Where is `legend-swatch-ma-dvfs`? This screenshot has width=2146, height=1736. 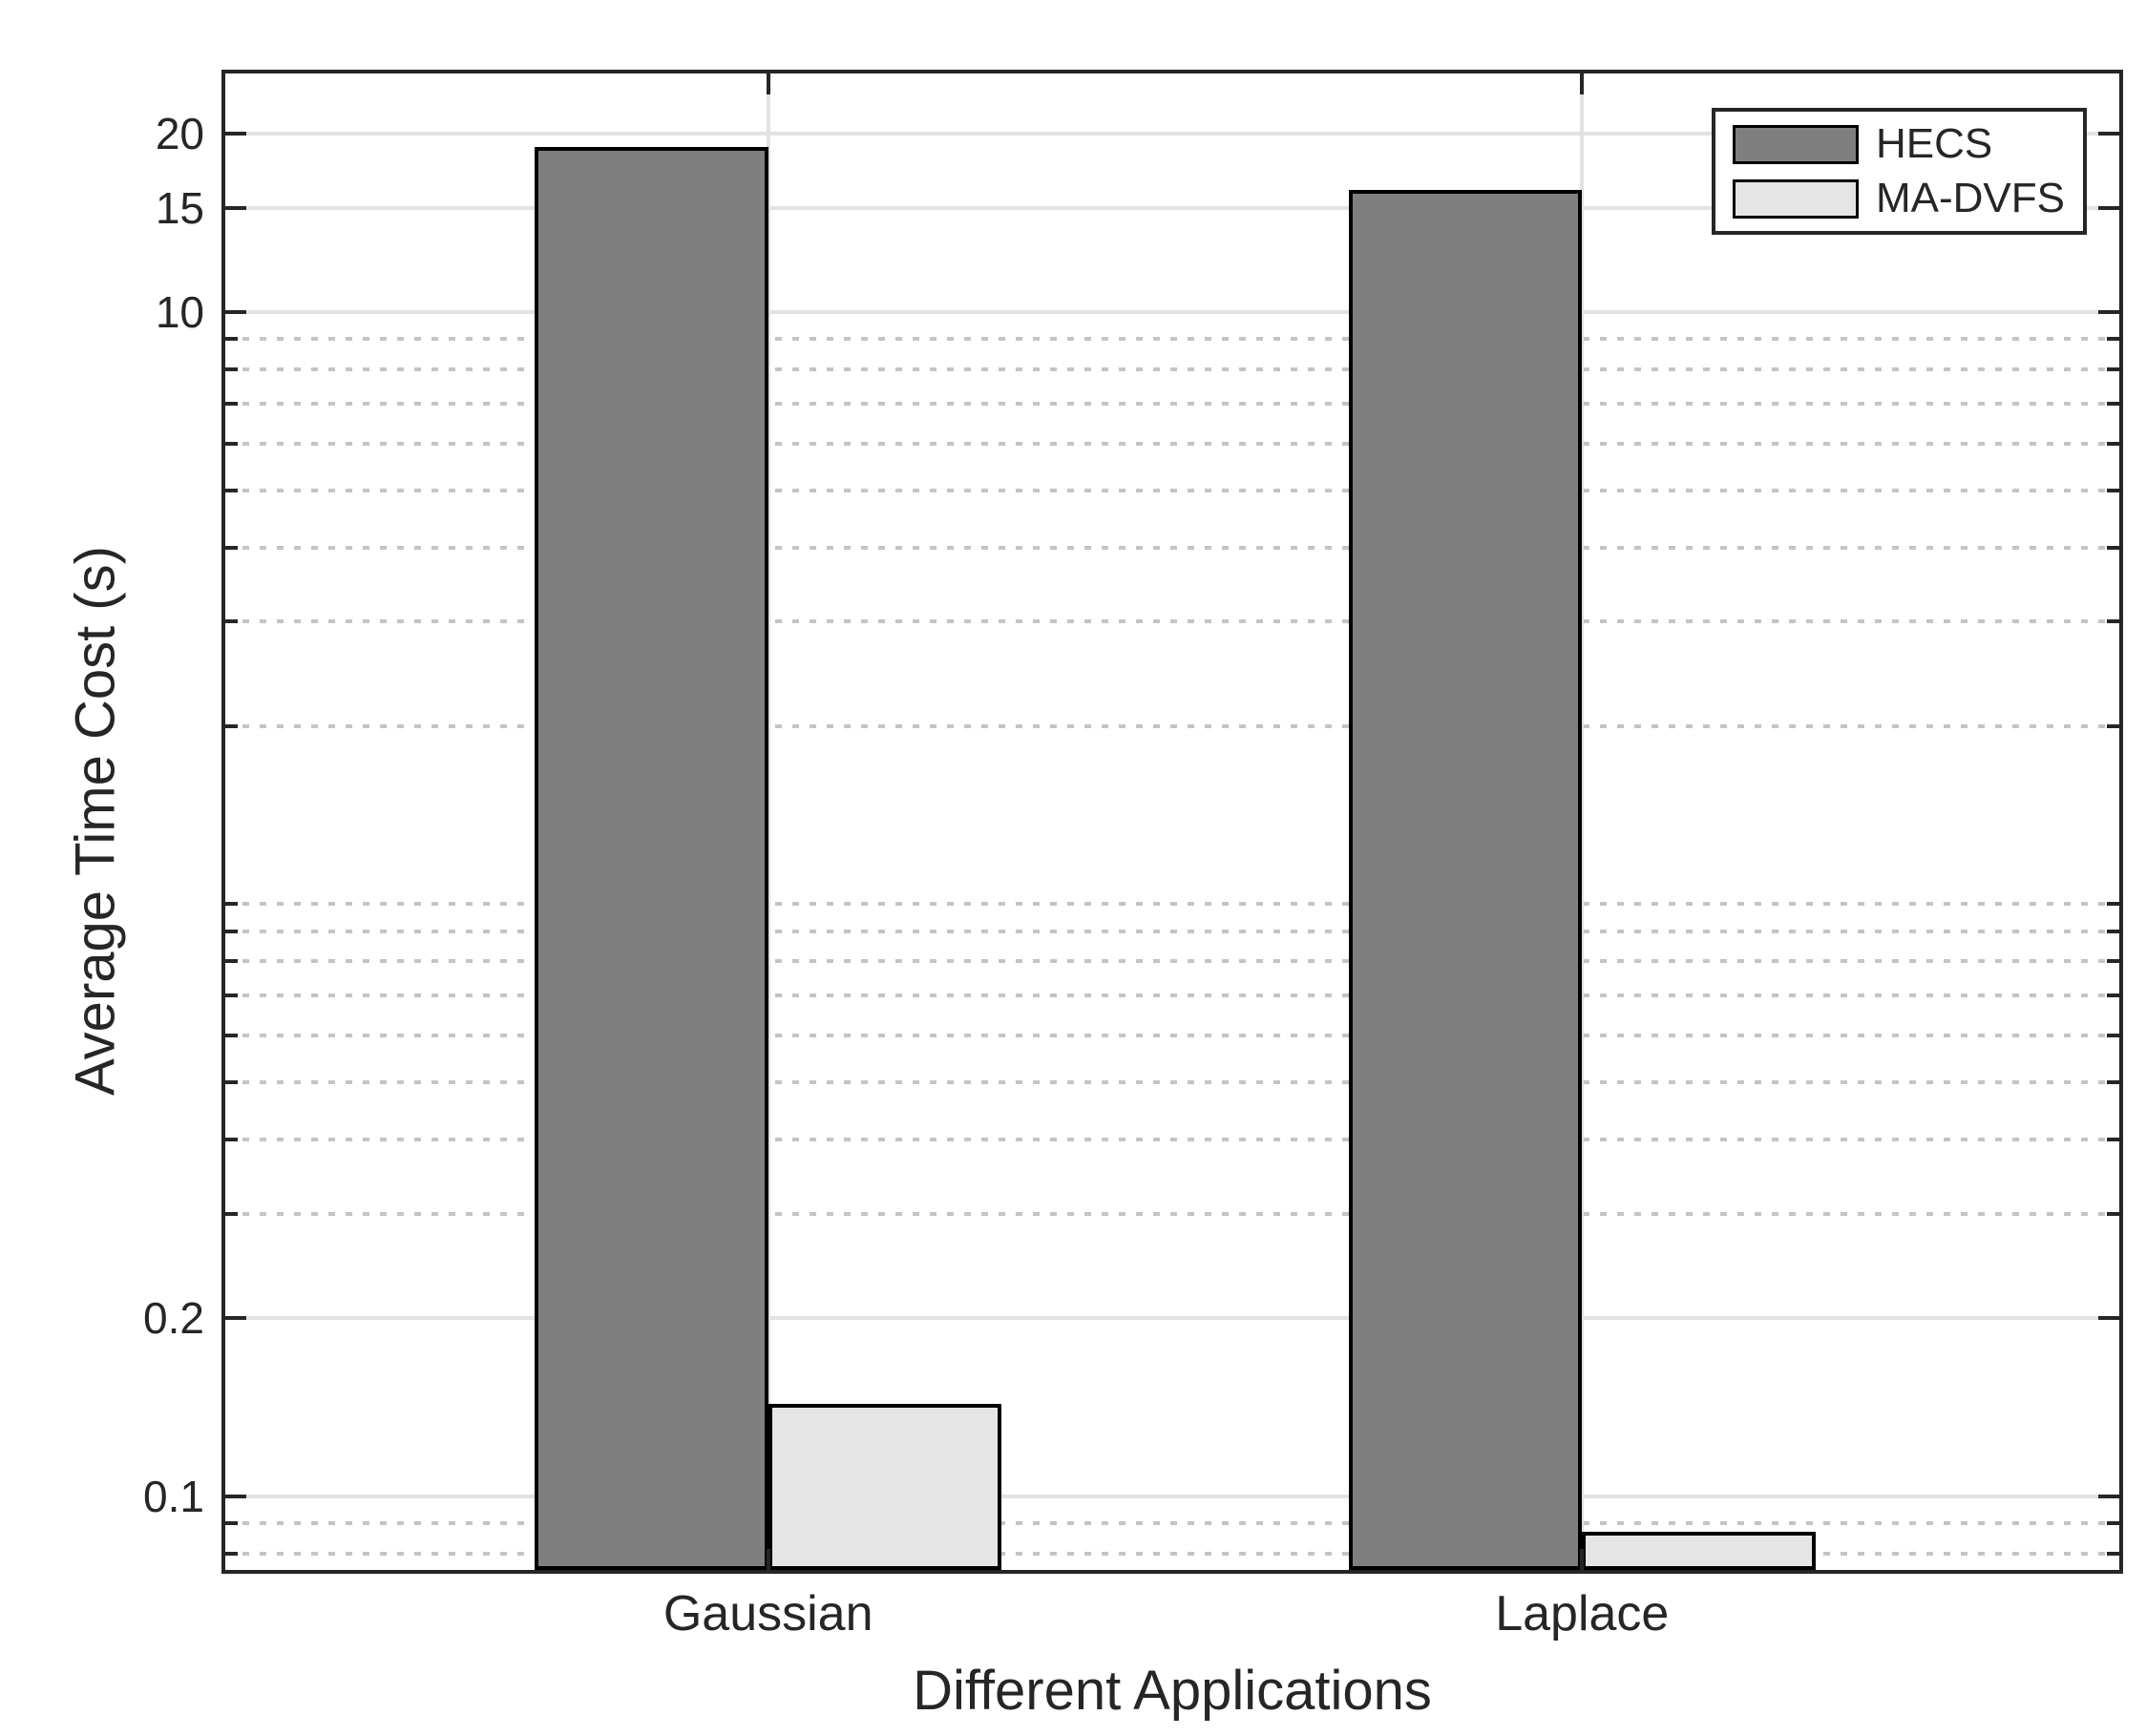
legend-swatch-ma-dvfs is located at coordinates (1796, 198).